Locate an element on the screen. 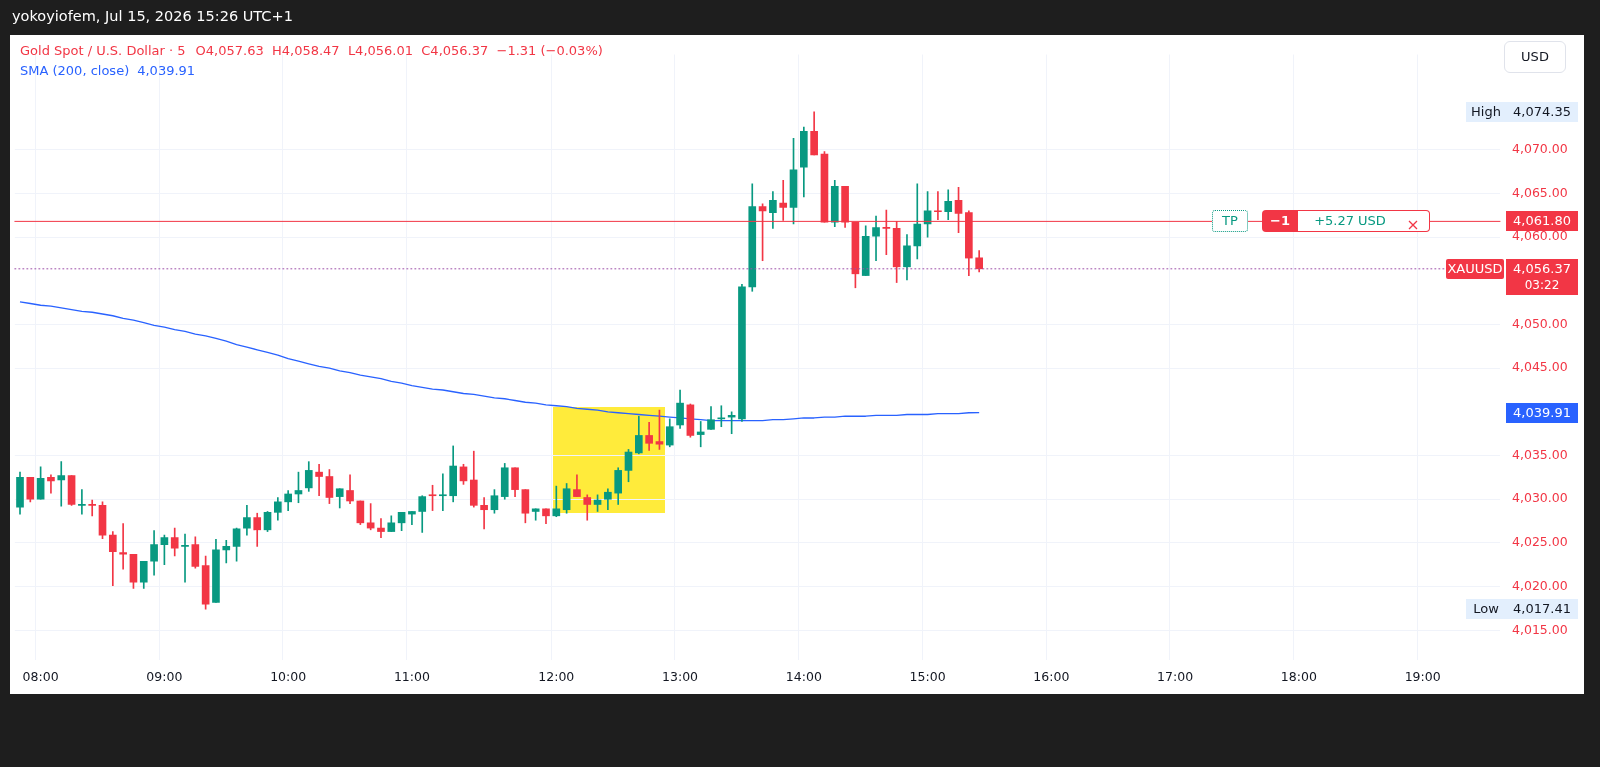 This screenshot has height=767, width=1600. x-tick-label: 18:00 is located at coordinates (1298, 676).